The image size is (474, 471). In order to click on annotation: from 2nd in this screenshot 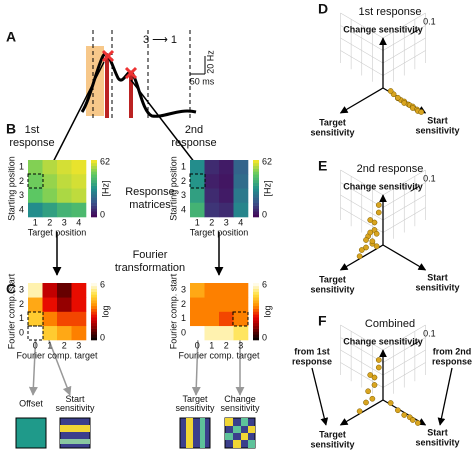, I will do `click(452, 351)`.